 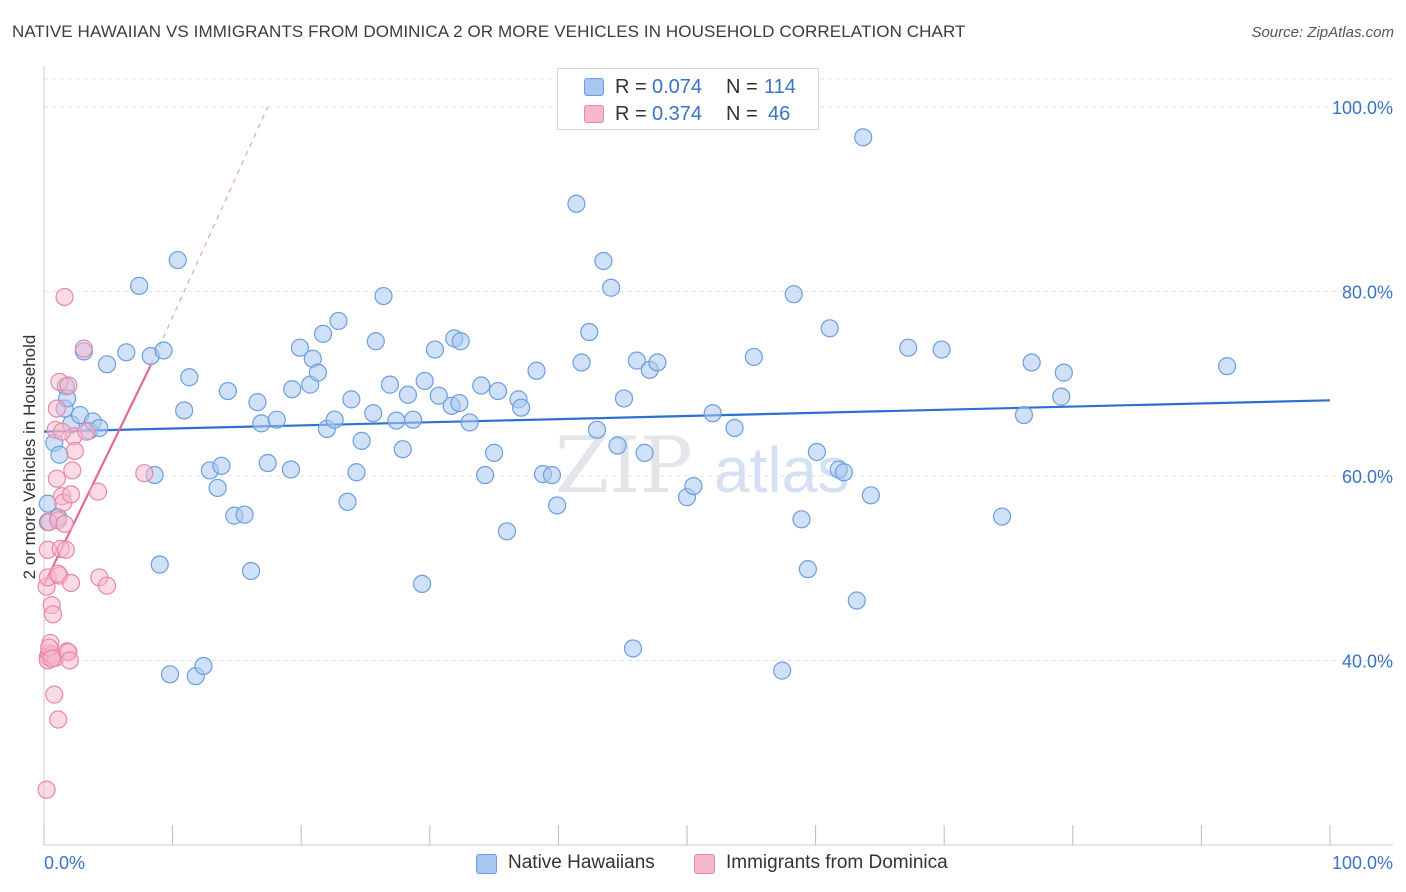 I want to click on n-value: 114, so click(x=780, y=87).